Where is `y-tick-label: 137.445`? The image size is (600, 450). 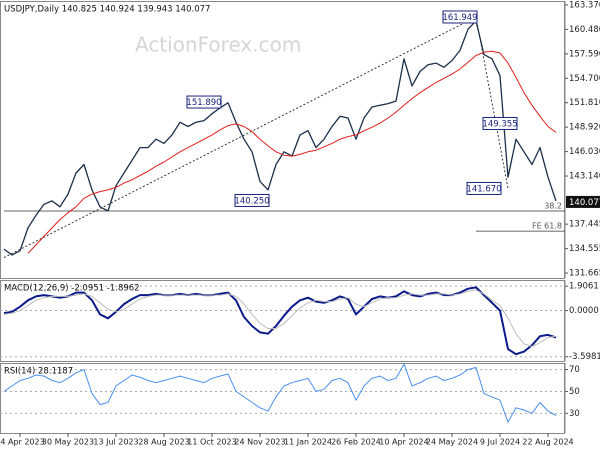 y-tick-label: 137.445 is located at coordinates (584, 225).